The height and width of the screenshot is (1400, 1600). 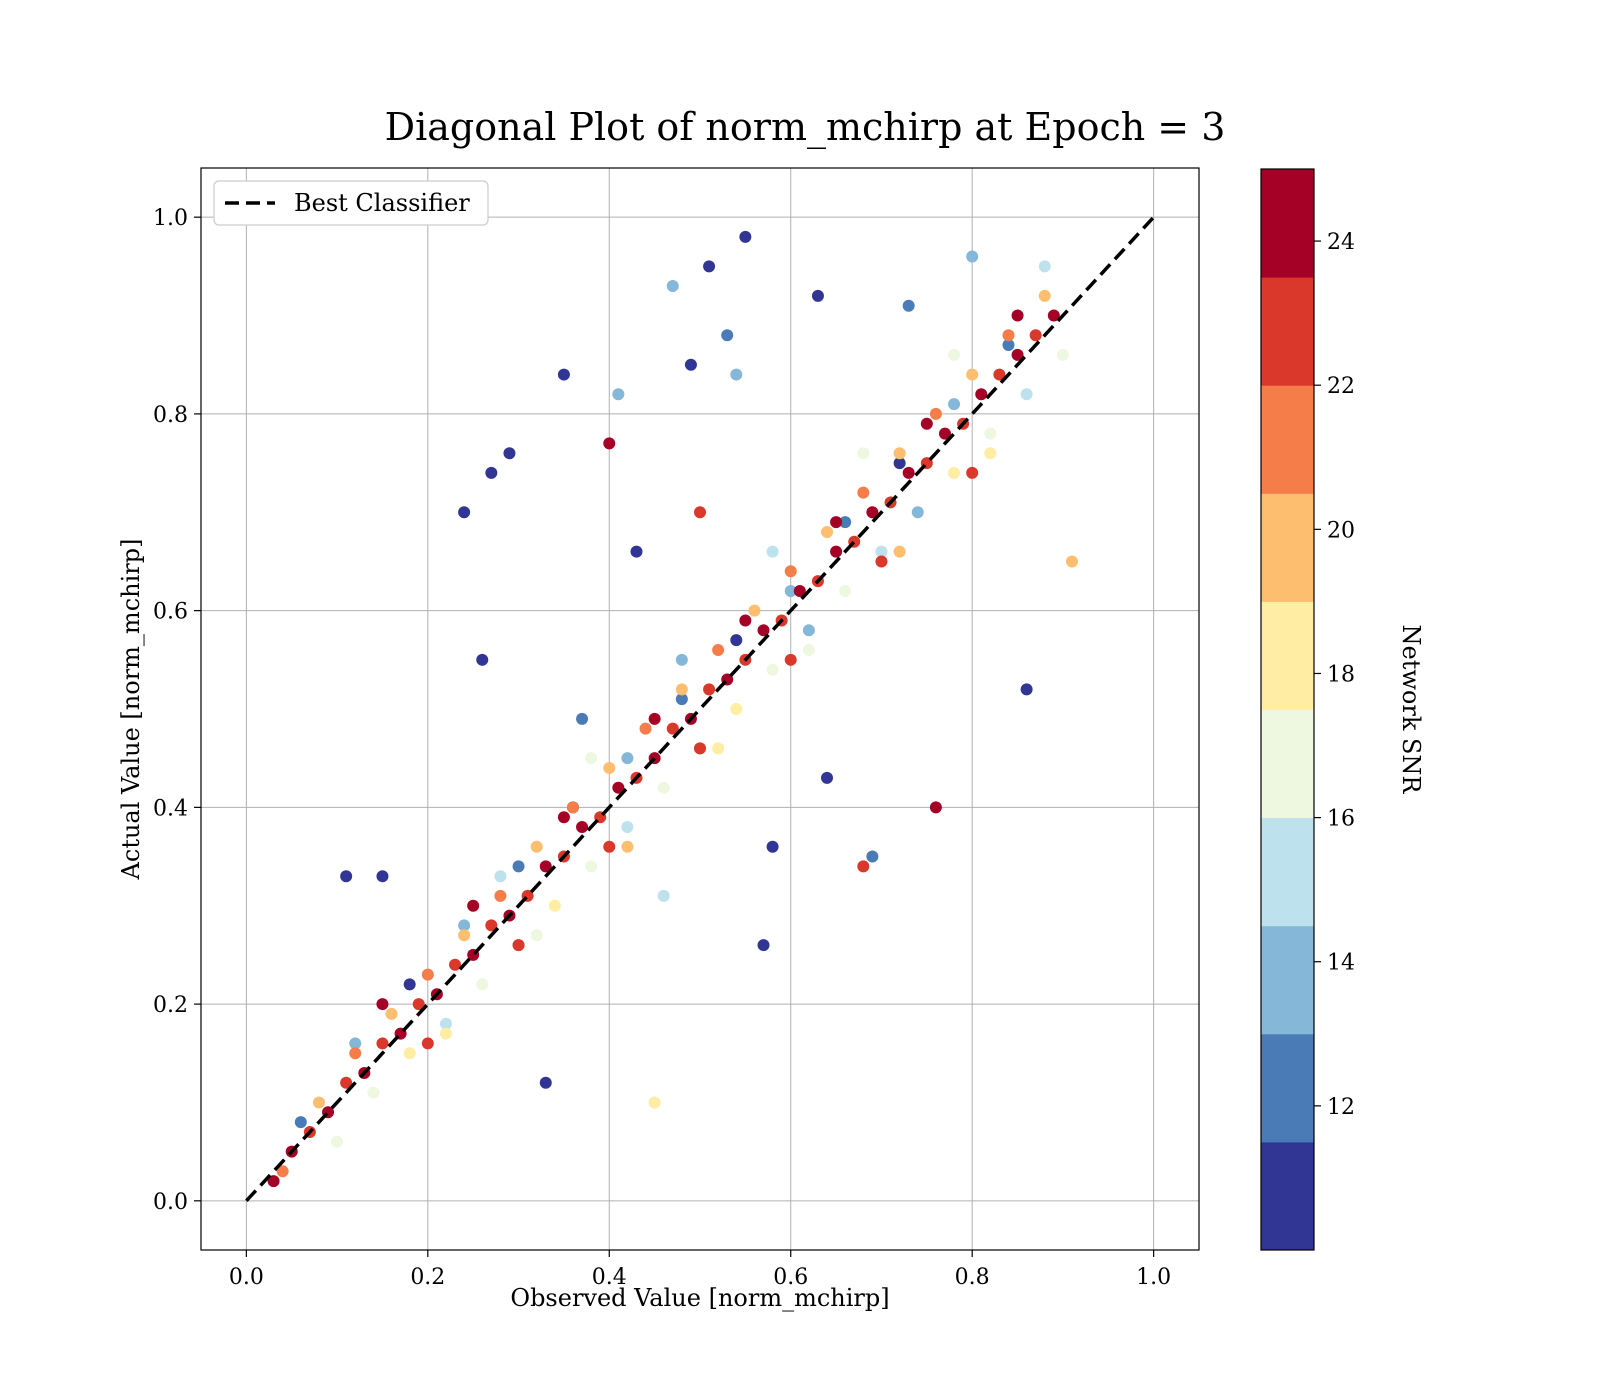 I want to click on y-axis-ticks: 0.0 0.2 0.4 0.6 0.8 1.0, so click(x=177, y=710).